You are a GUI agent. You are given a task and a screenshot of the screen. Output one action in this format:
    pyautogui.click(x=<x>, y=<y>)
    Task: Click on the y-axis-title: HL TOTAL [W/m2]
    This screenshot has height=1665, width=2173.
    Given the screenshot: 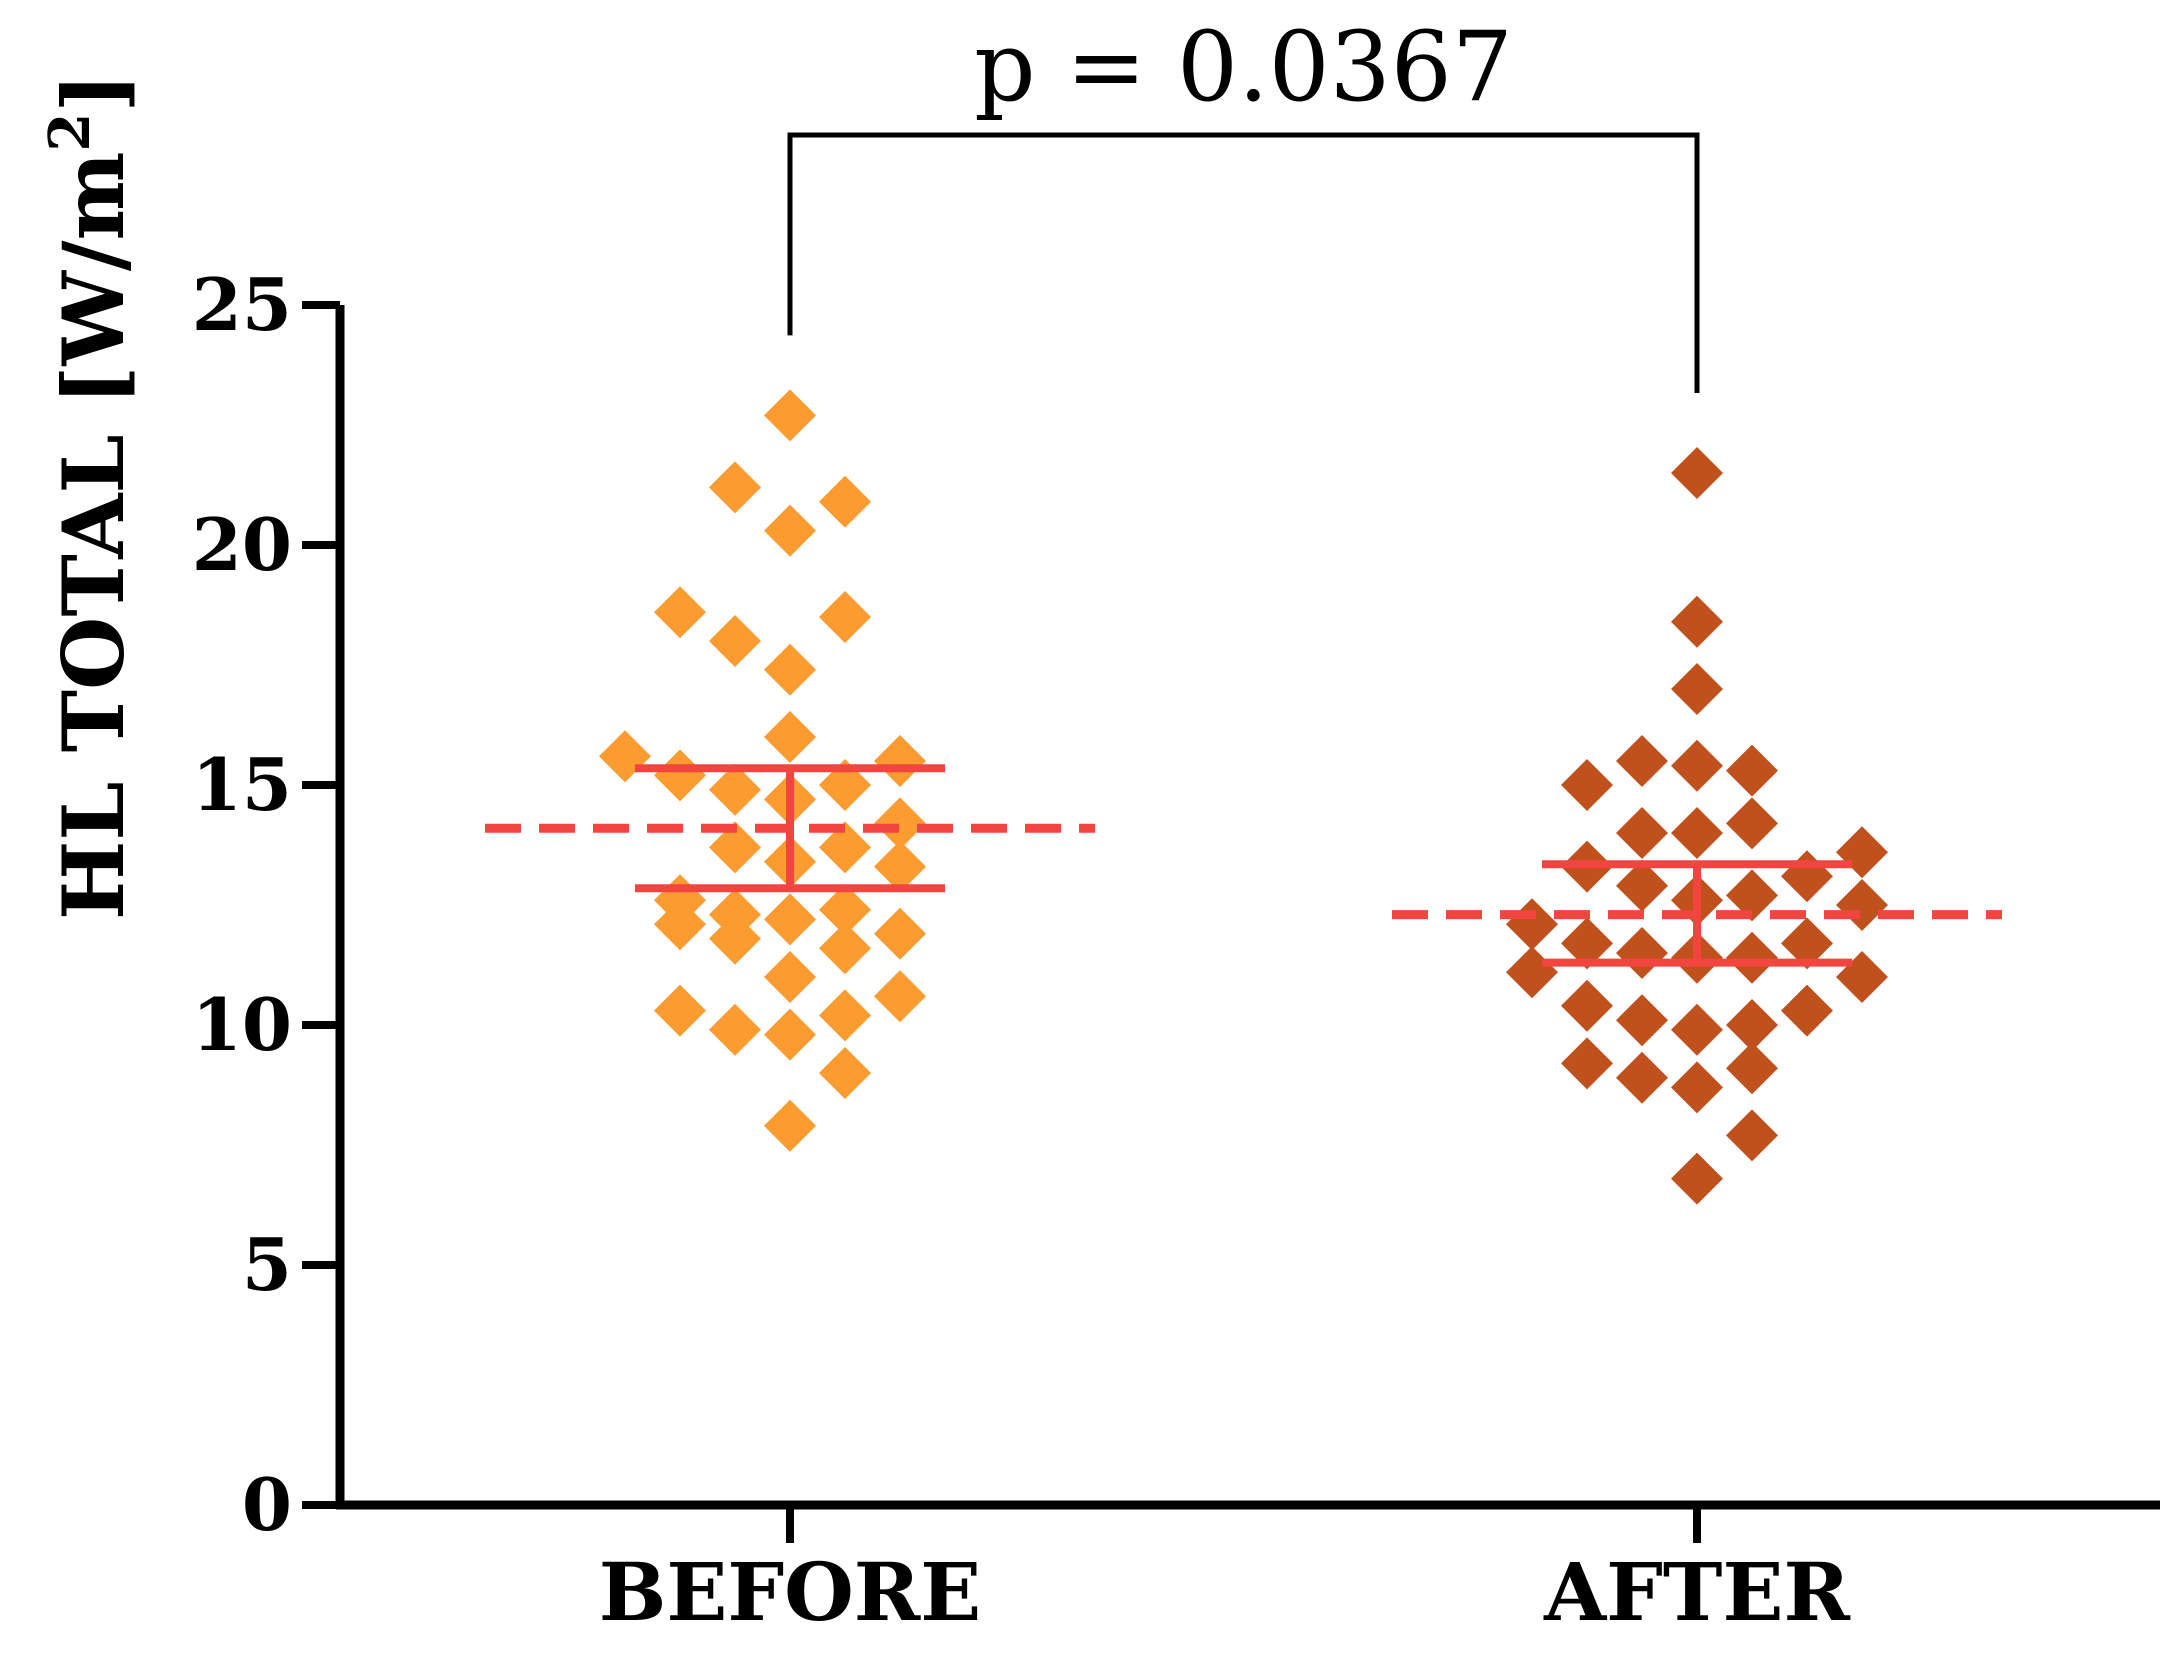 What is the action you would take?
    pyautogui.click(x=90, y=496)
    